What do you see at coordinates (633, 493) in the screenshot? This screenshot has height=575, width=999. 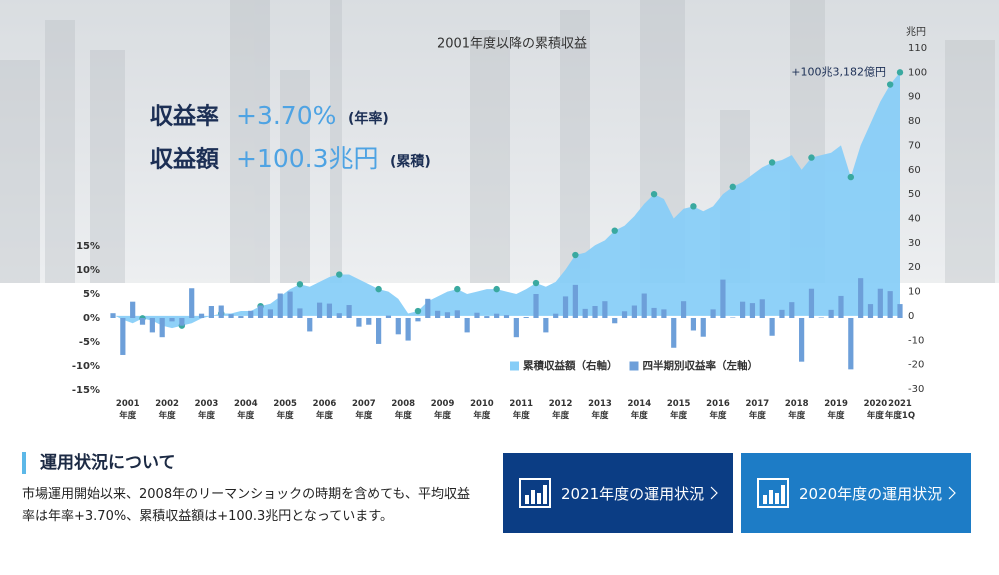 I see `button-label: 2021年度の運用状況` at bounding box center [633, 493].